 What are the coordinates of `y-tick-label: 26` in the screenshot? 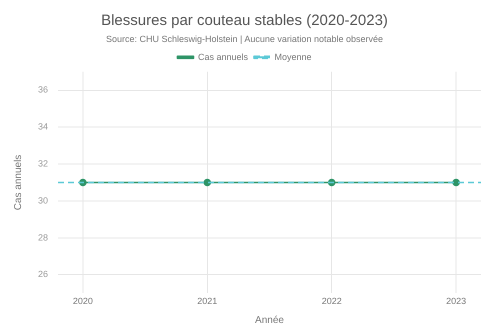 It's located at (43, 274).